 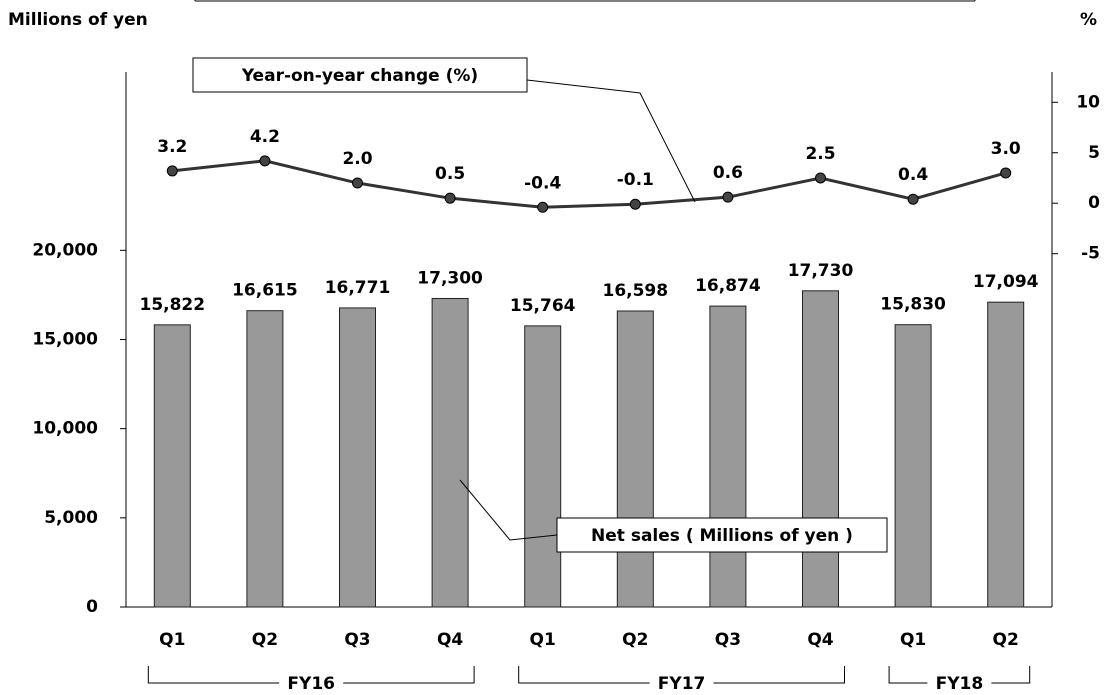 I want to click on line-value-label: 0.4, so click(x=913, y=175).